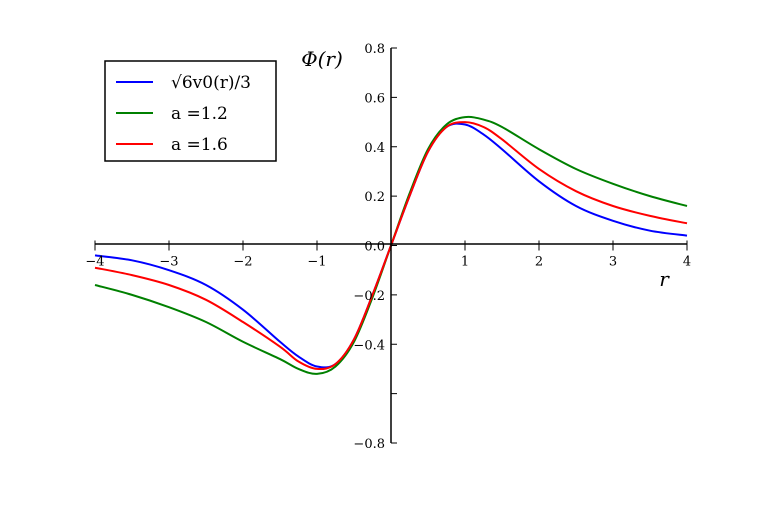  Describe the element at coordinates (374, 148) in the screenshot. I see `y-tick-label: 0.4` at that location.